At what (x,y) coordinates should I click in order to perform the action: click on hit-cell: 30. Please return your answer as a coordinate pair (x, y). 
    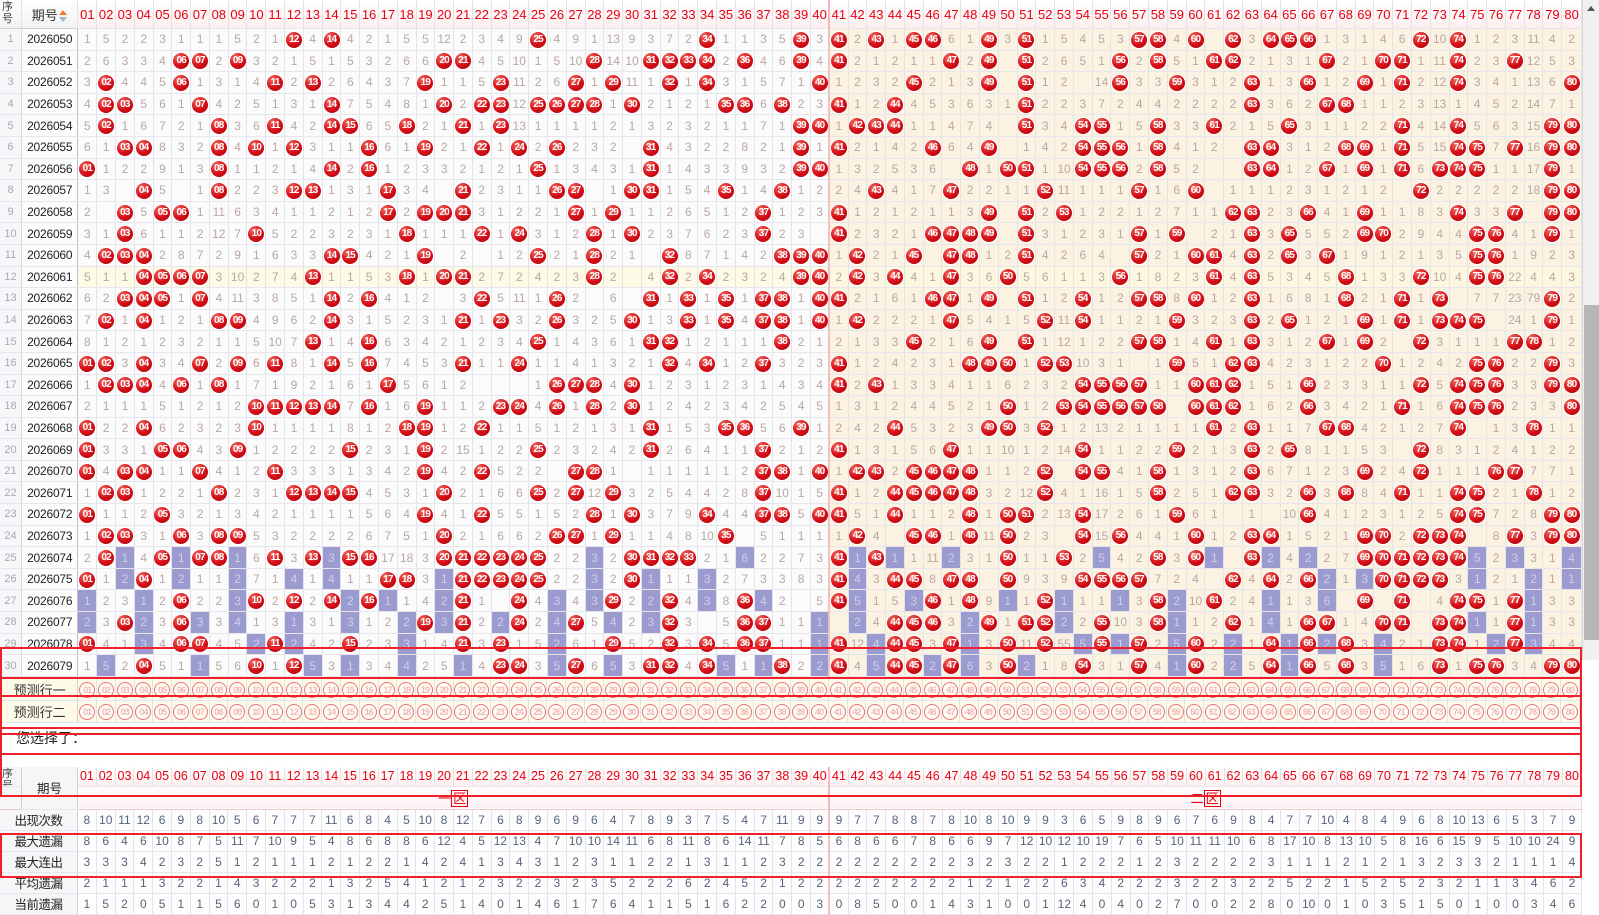
    Looking at the image, I should click on (632, 320).